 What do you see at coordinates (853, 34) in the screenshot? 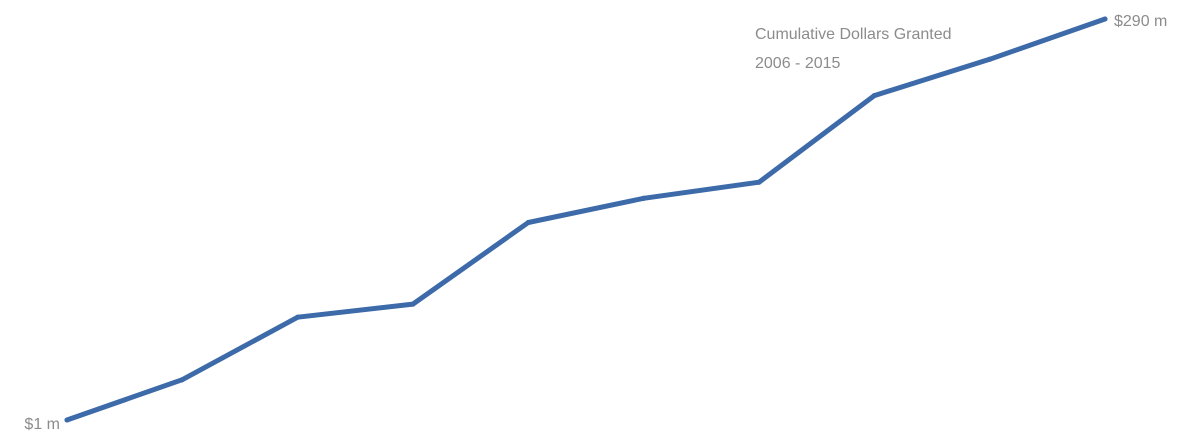
I see `chart-title: Cumulative Dollars Granted` at bounding box center [853, 34].